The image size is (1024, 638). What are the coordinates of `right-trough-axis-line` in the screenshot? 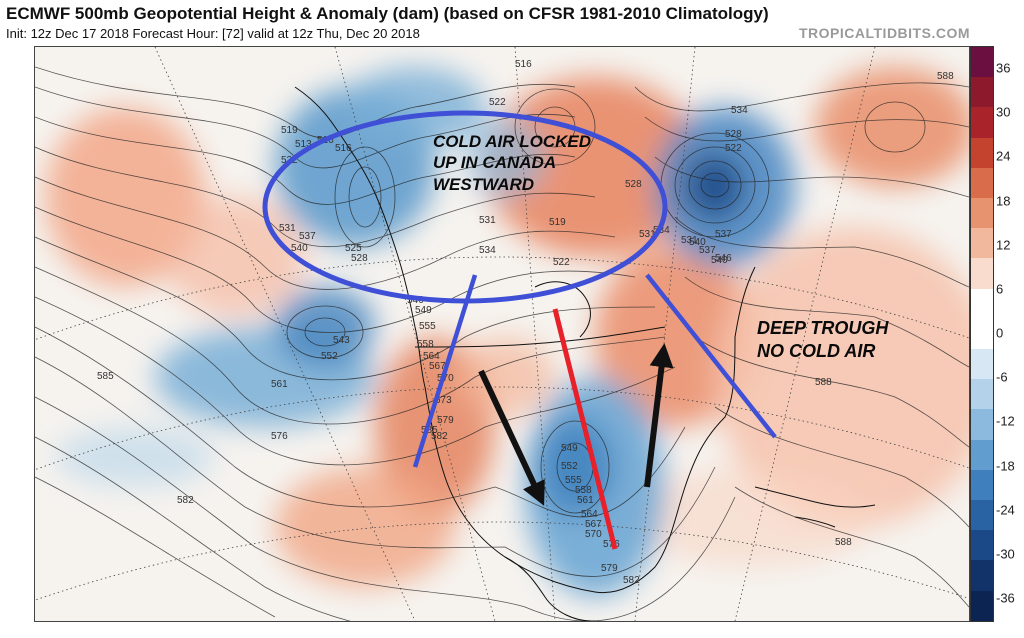 It's located at (711, 356).